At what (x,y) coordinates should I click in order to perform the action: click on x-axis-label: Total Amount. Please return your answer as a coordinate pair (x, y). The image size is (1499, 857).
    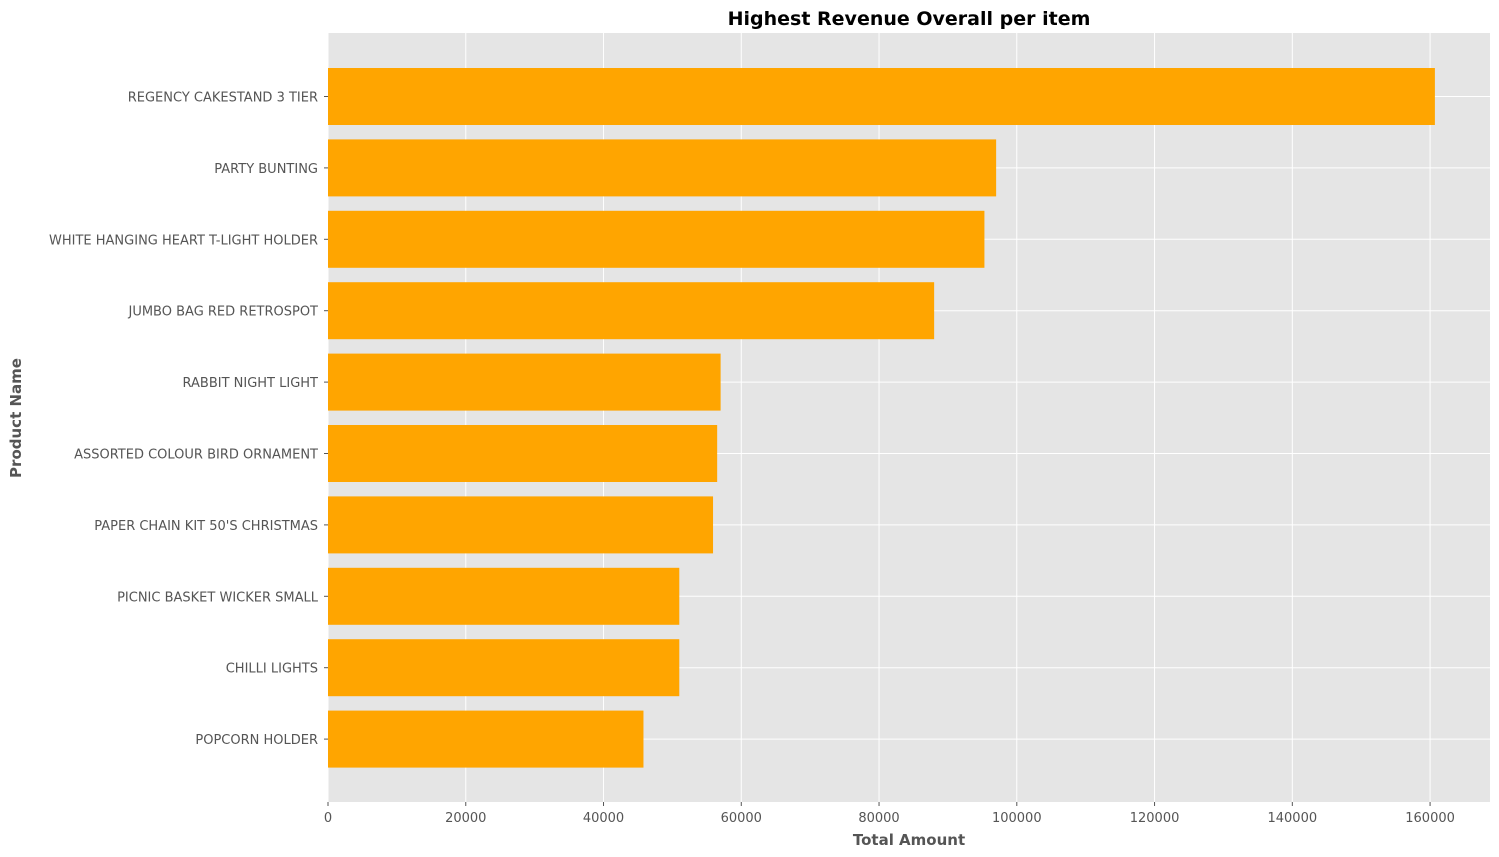
    Looking at the image, I should click on (909, 840).